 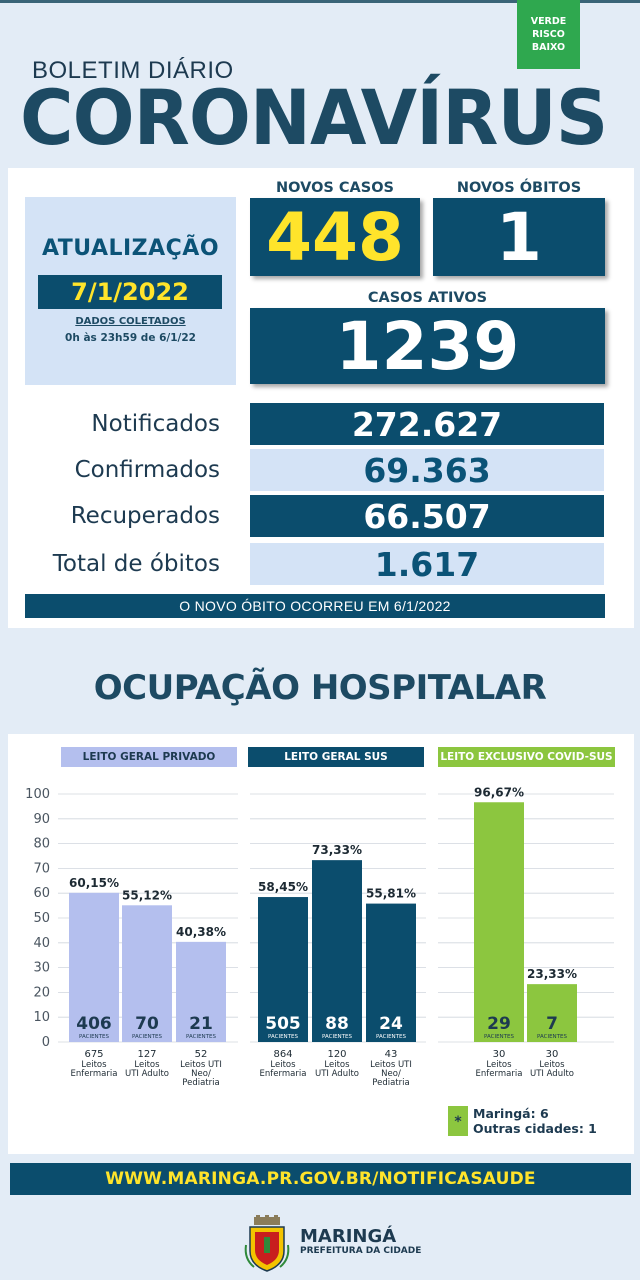 What do you see at coordinates (93, 1054) in the screenshot?
I see `bed-count: 675` at bounding box center [93, 1054].